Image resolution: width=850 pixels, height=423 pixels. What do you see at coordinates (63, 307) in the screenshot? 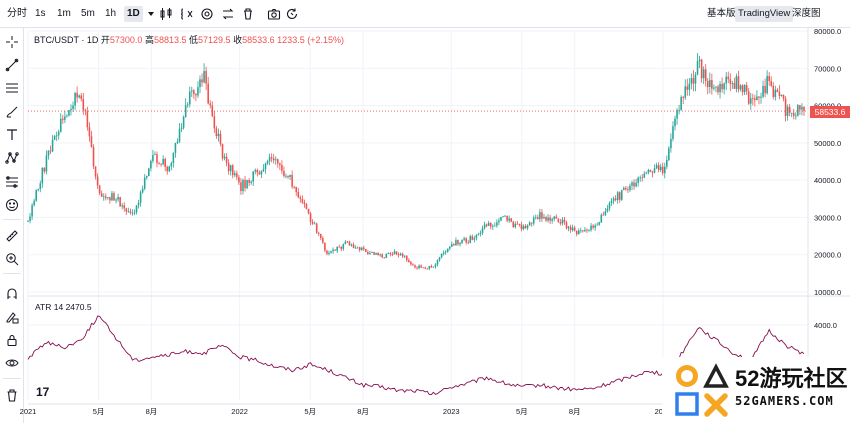
I see `atr-legend: ATR 14 2470.5` at bounding box center [63, 307].